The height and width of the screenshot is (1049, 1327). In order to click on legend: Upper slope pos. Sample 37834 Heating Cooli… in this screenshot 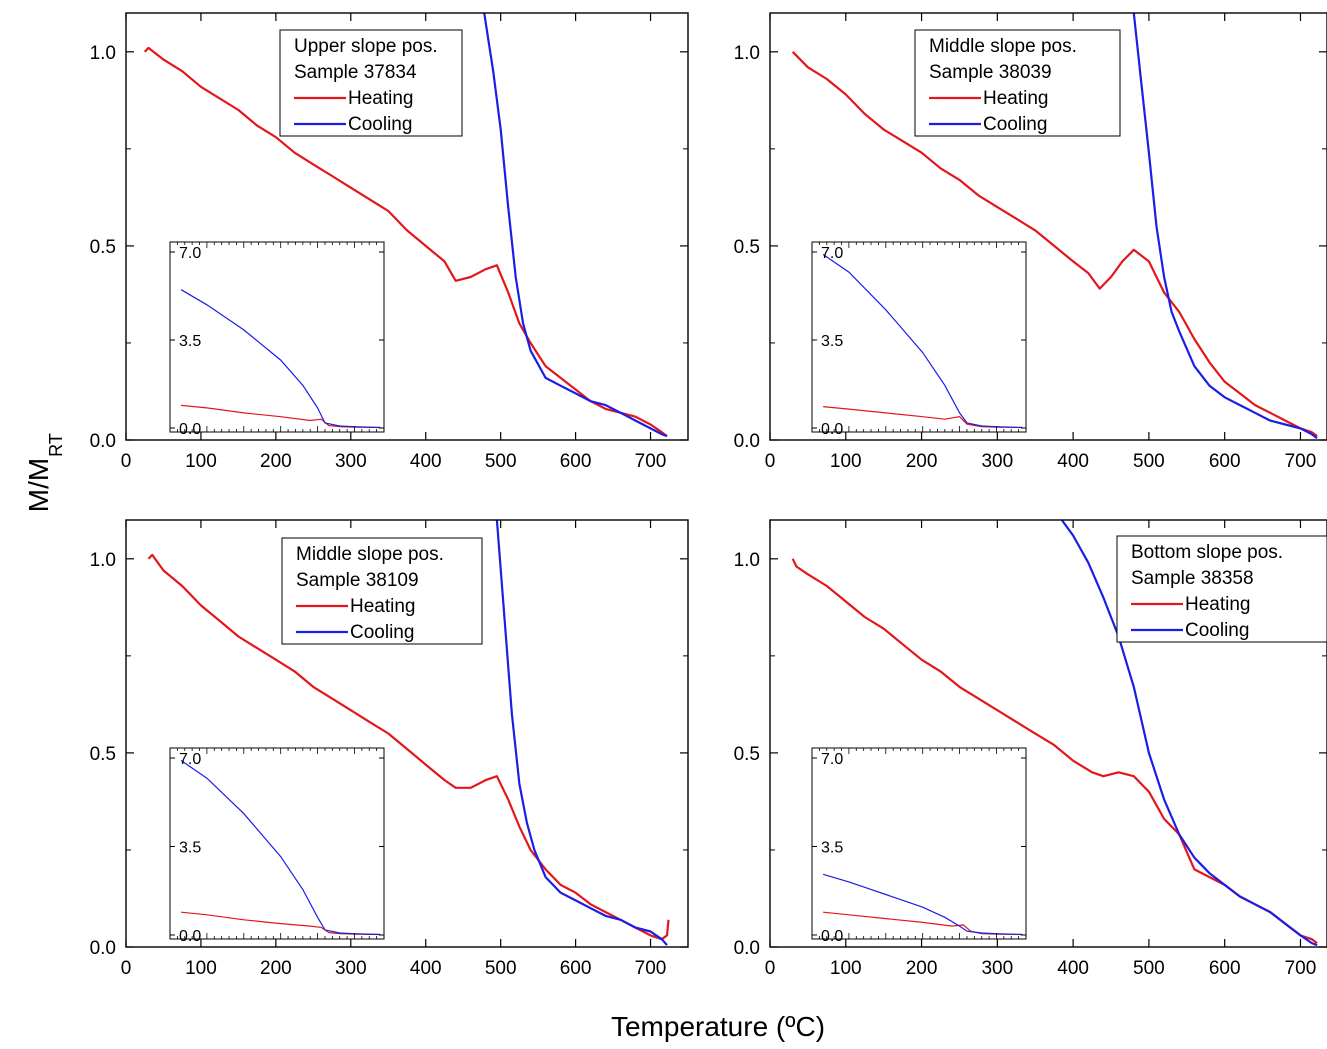, I will do `click(371, 83)`.